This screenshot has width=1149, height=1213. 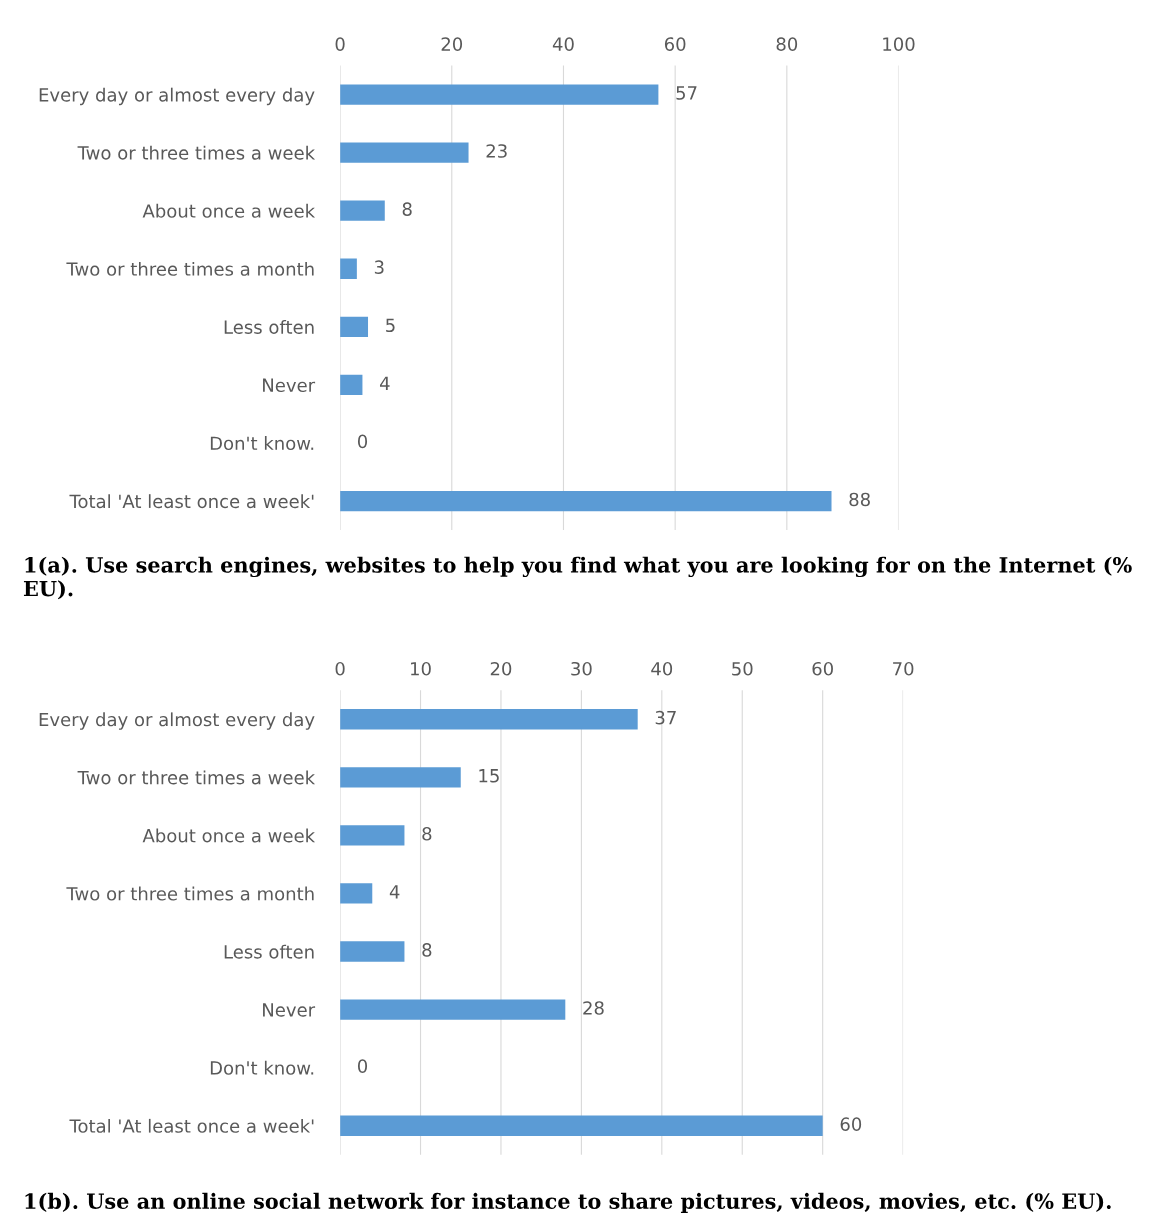 What do you see at coordinates (390, 325) in the screenshot?
I see `data-label: 5` at bounding box center [390, 325].